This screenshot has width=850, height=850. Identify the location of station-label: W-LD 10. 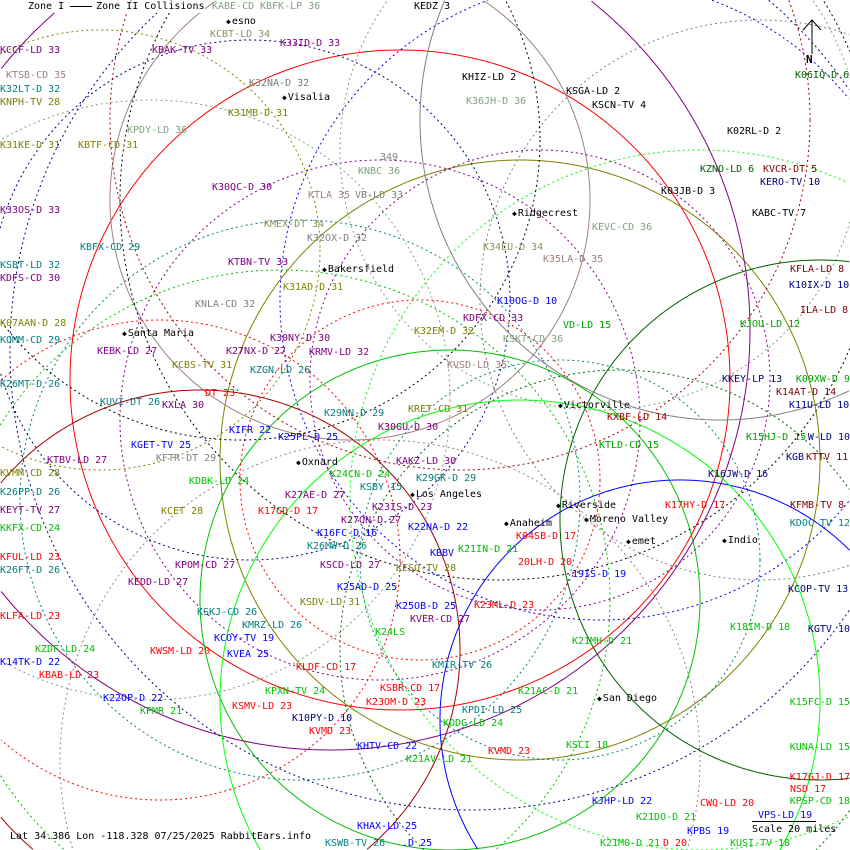
(828, 437).